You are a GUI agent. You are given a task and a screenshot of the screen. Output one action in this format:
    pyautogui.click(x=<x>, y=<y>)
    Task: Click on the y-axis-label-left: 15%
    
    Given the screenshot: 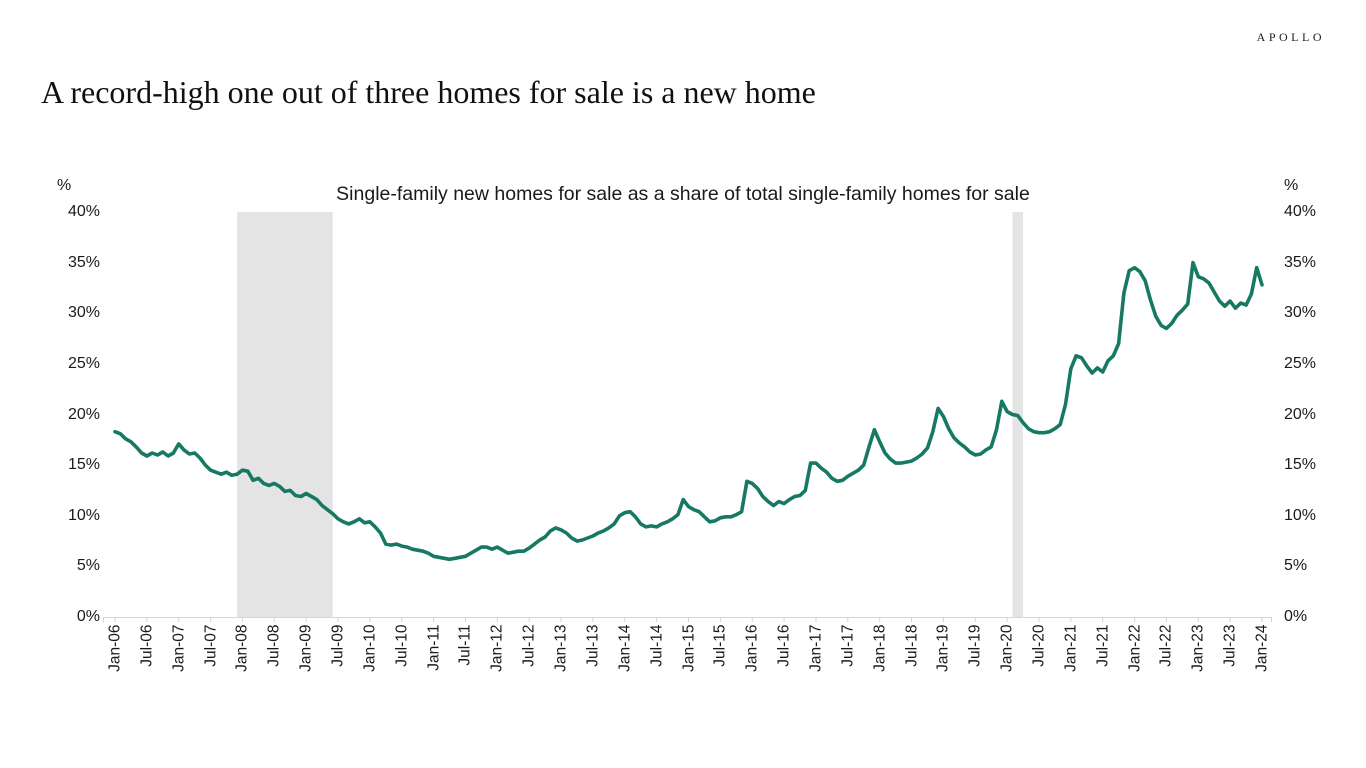 What is the action you would take?
    pyautogui.click(x=83, y=465)
    